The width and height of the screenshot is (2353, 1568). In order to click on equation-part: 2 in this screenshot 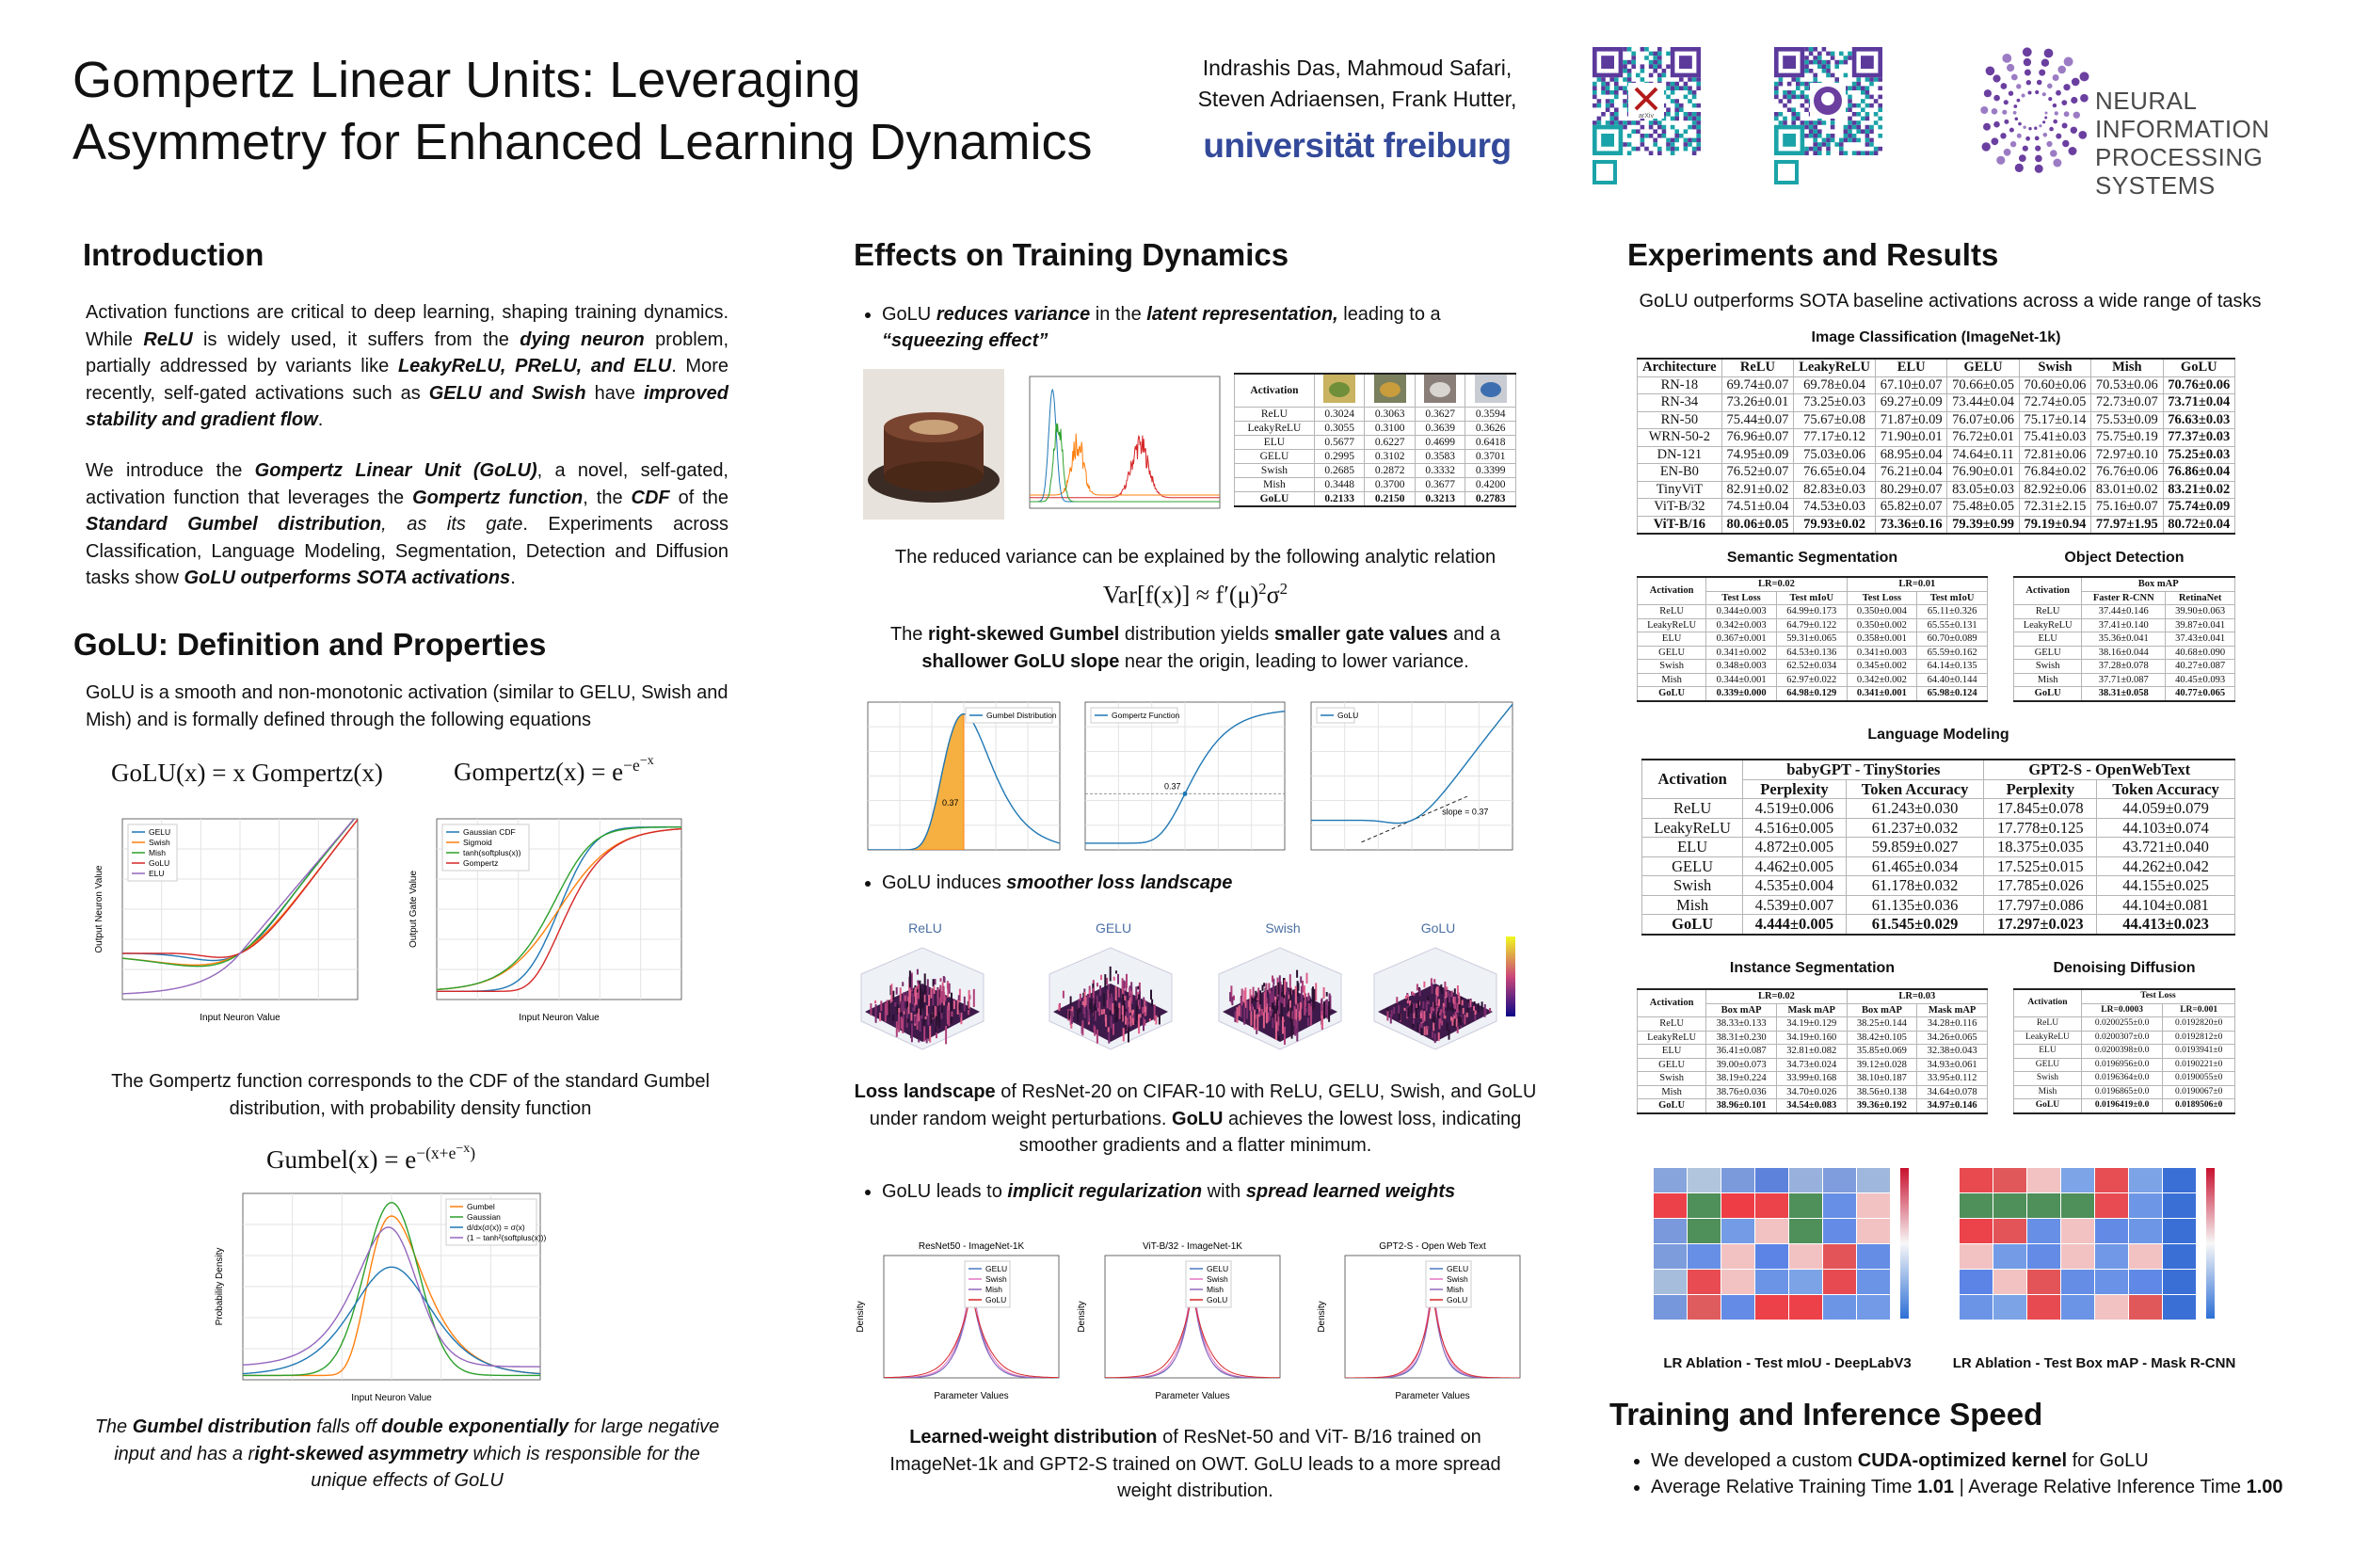, I will do `click(1284, 589)`.